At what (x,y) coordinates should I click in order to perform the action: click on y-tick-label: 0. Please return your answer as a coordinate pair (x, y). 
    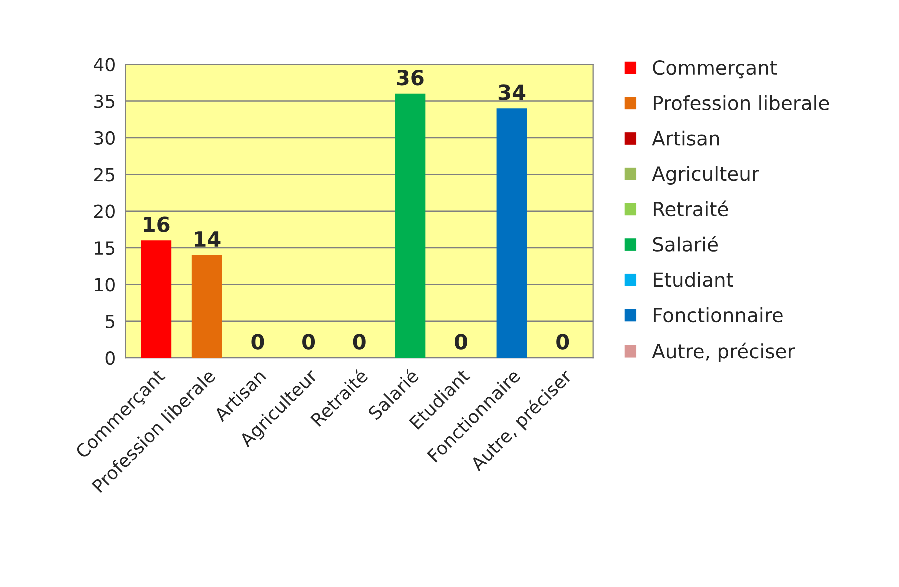
    Looking at the image, I should click on (110, 359).